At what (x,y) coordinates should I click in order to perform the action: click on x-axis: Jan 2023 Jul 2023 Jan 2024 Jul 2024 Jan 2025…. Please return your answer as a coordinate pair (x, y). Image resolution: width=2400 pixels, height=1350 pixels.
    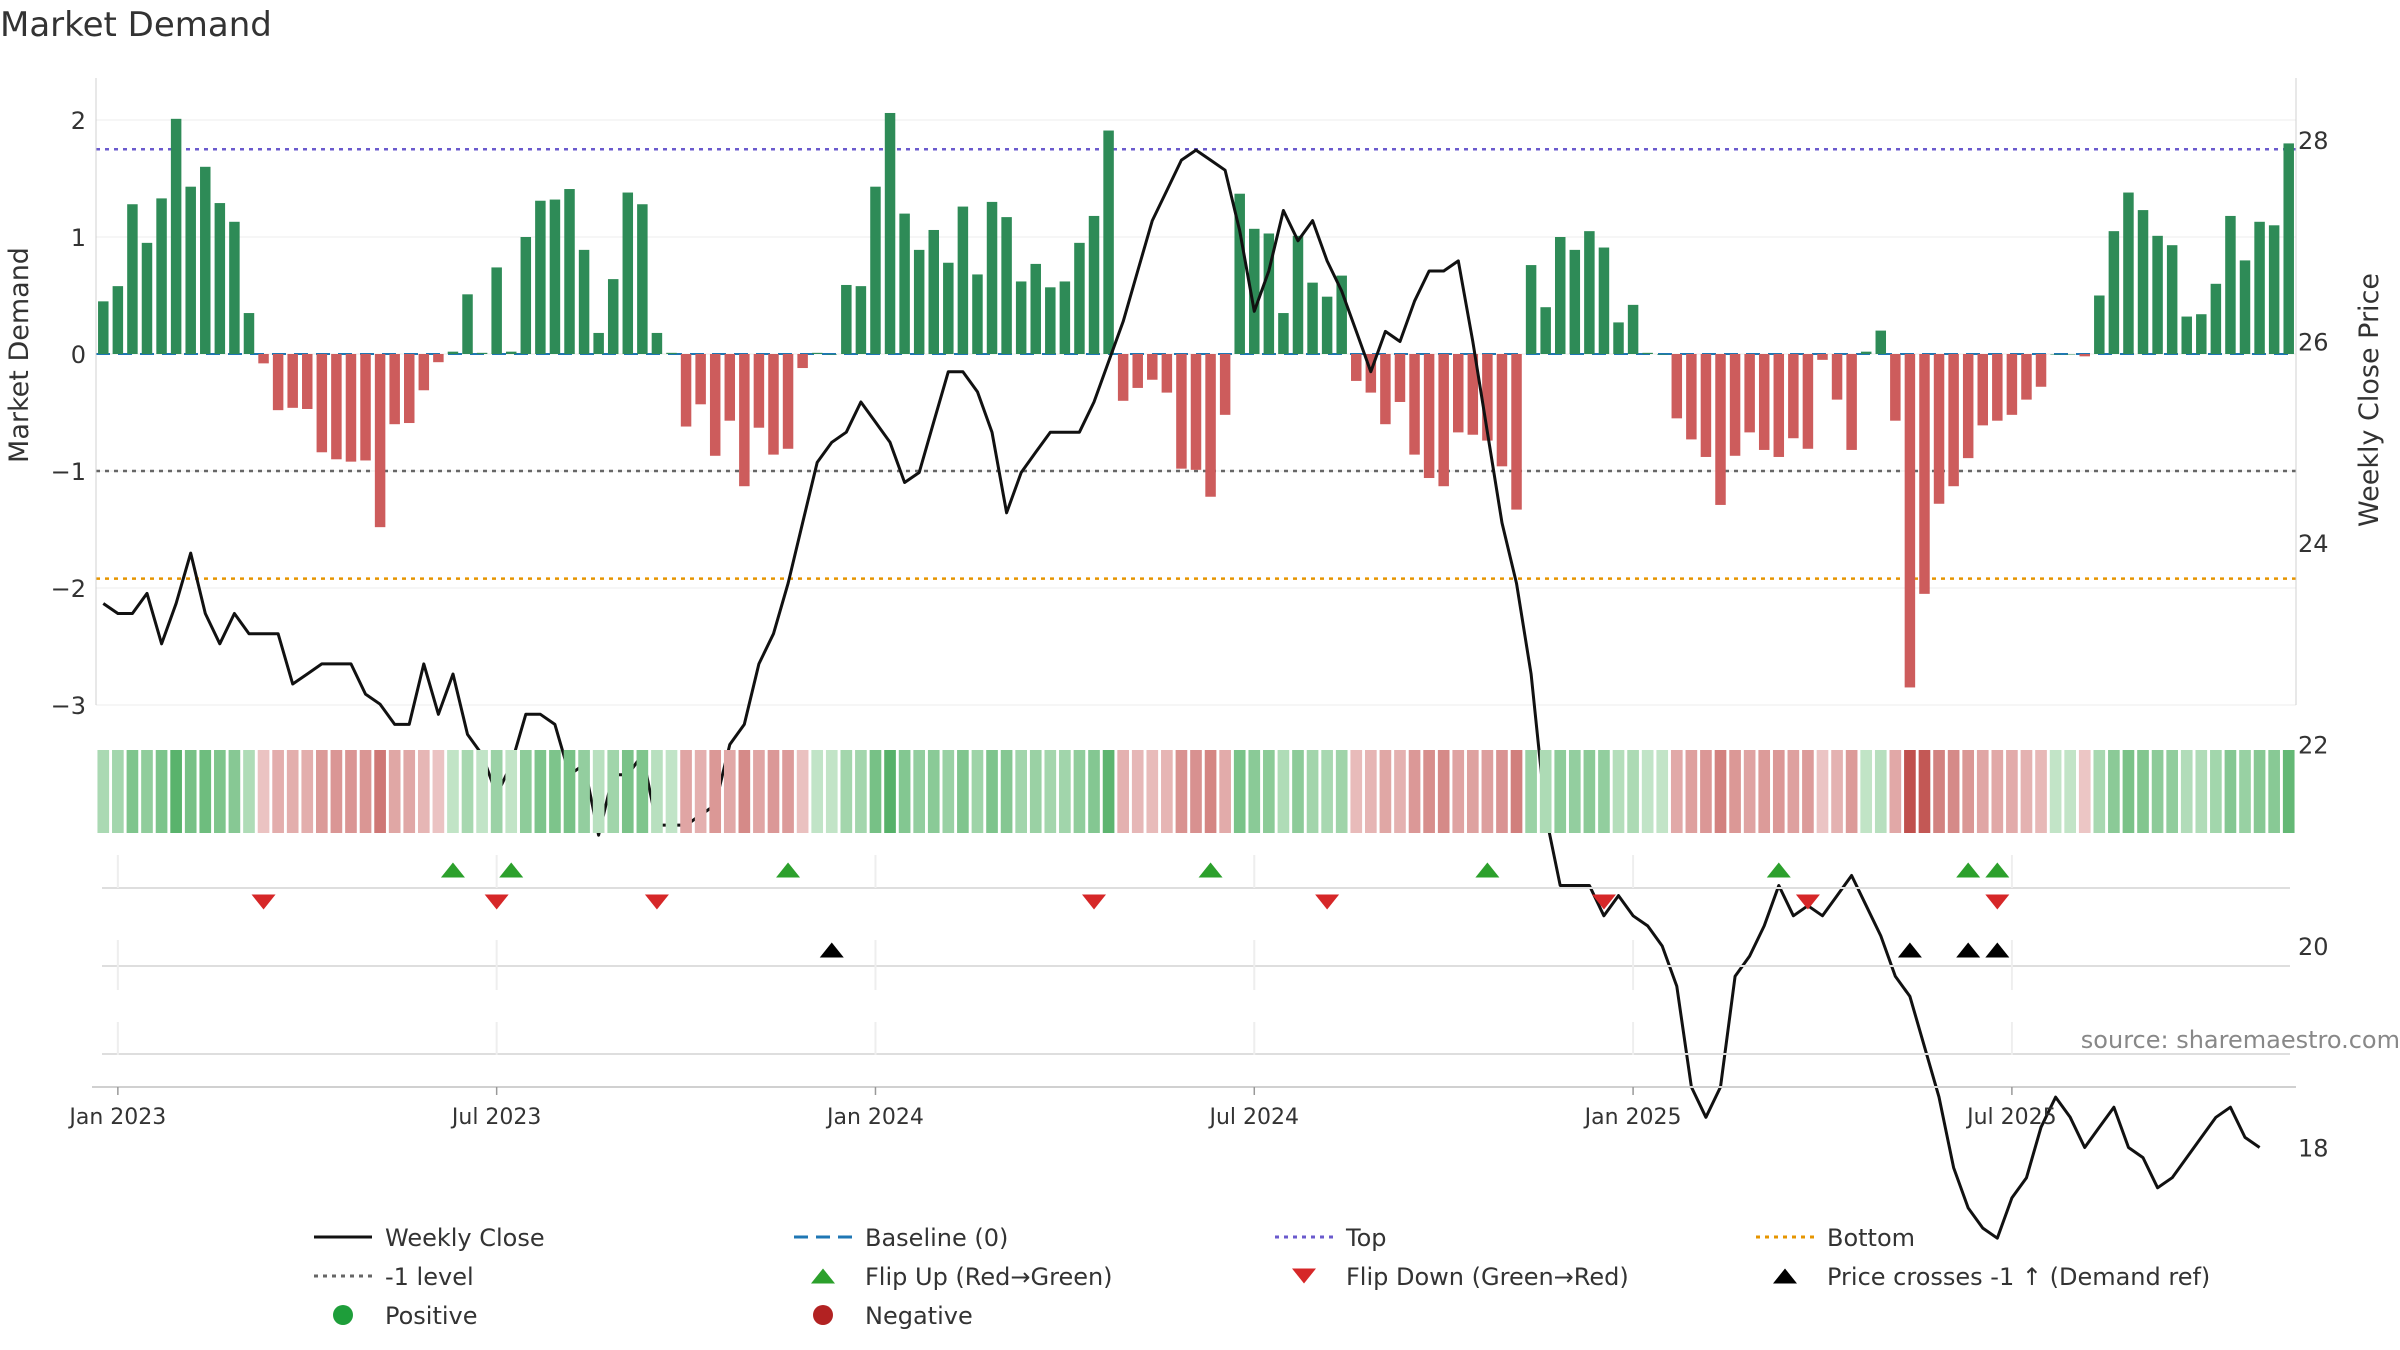
    Looking at the image, I should click on (1181, 1108).